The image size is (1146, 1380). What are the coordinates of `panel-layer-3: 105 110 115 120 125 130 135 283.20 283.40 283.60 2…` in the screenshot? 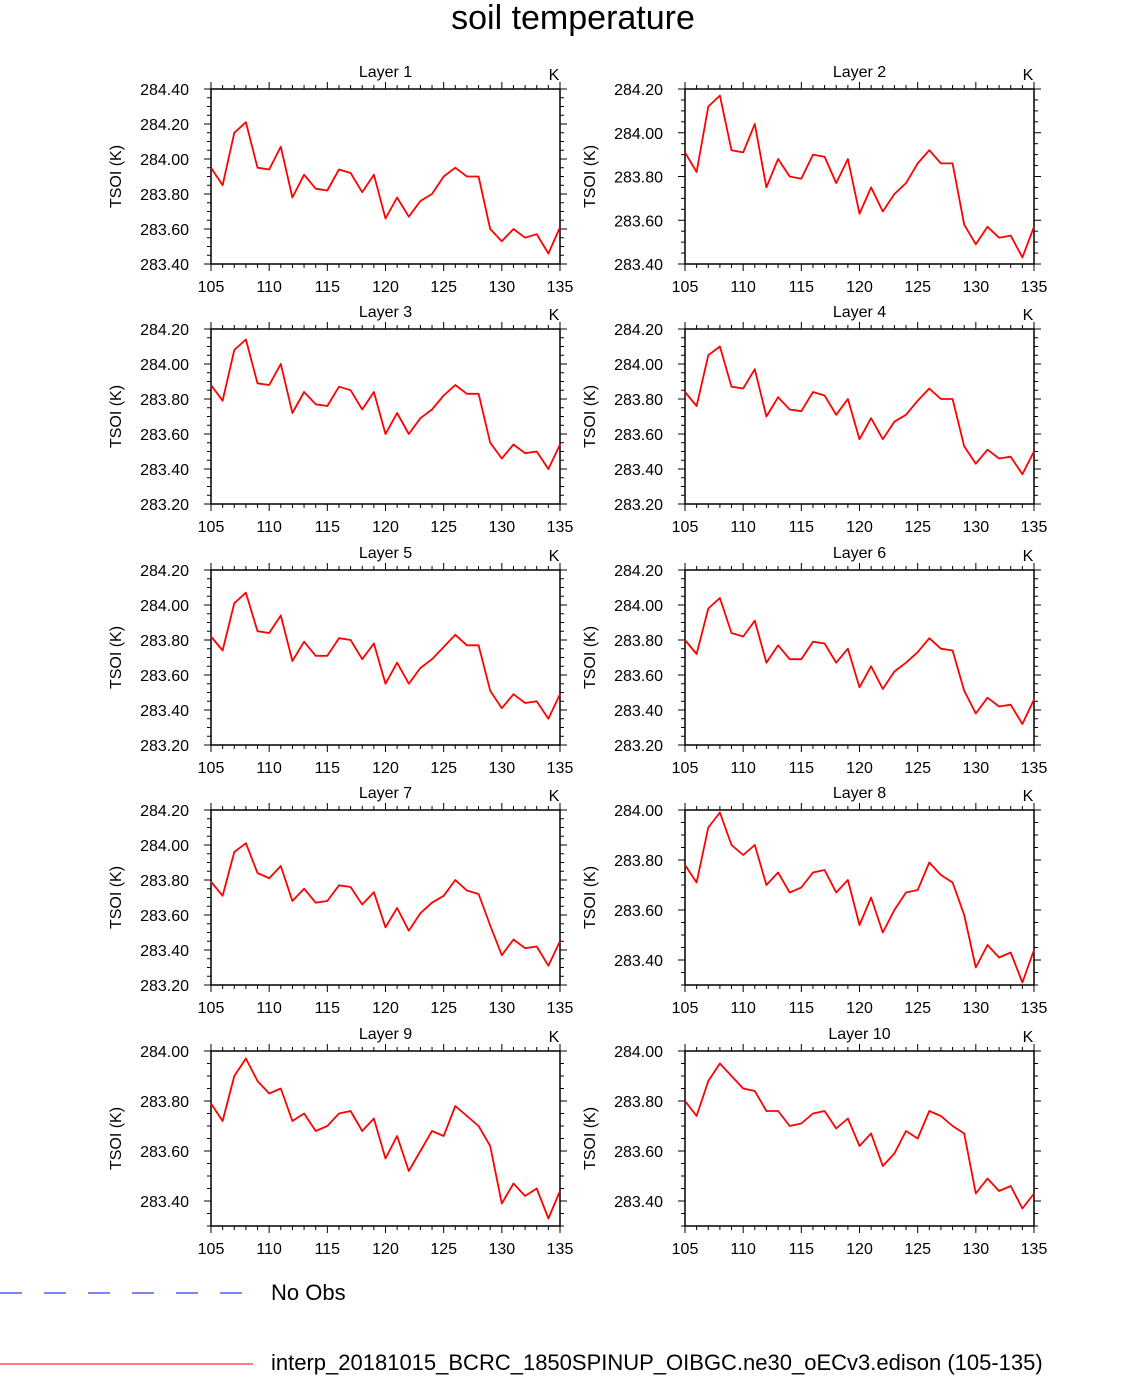 It's located at (340, 420).